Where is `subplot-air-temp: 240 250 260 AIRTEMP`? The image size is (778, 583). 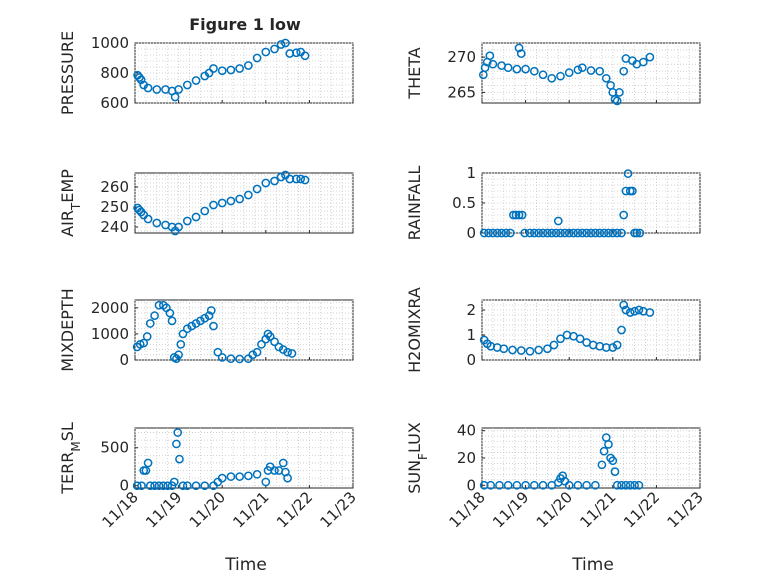
subplot-air-temp: 240 250 260 AIRTEMP is located at coordinates (206, 203).